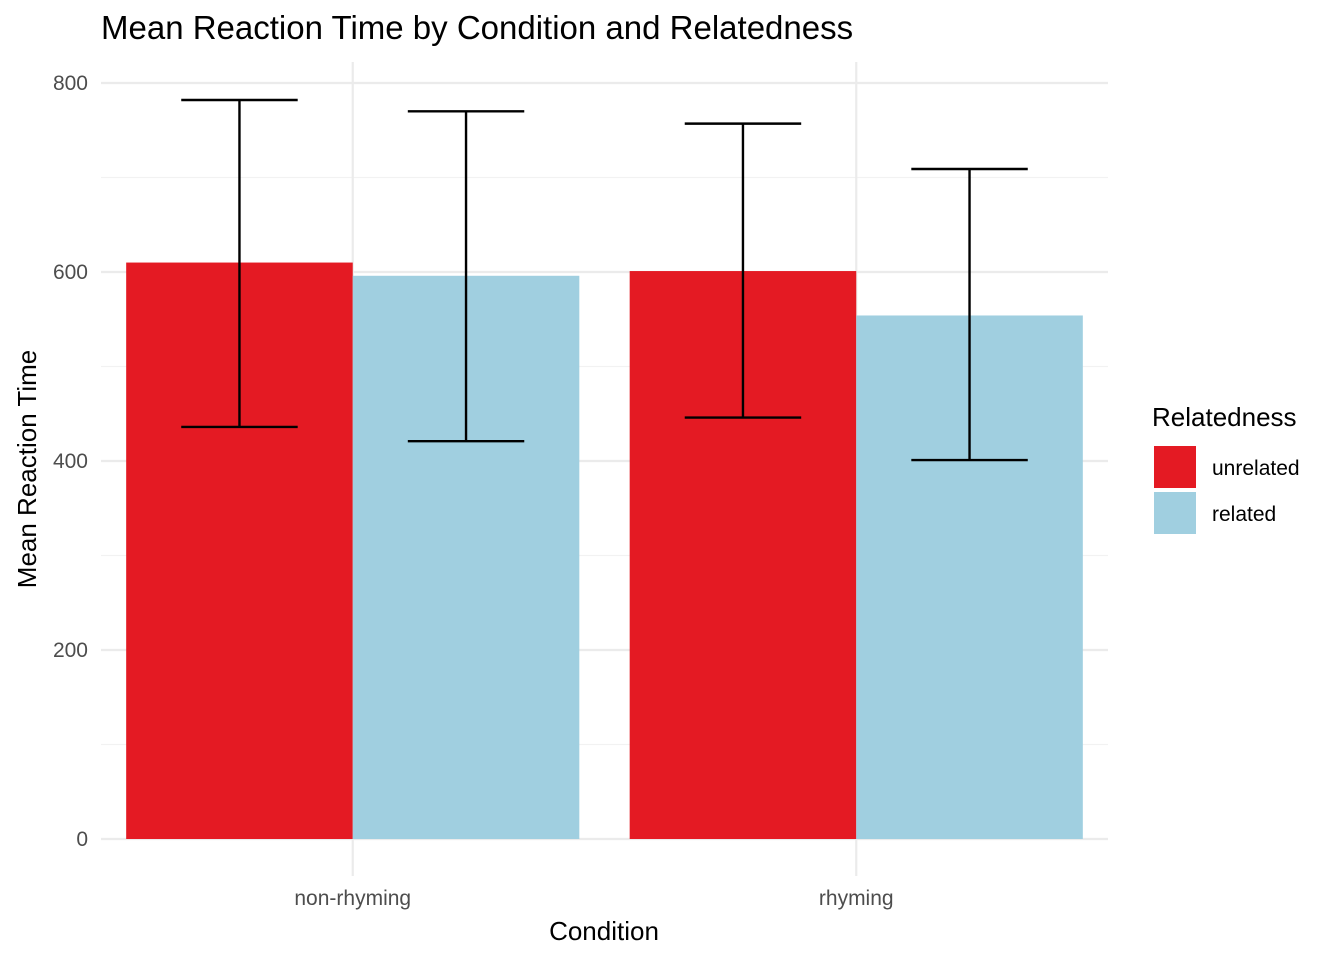 This screenshot has height=960, width=1344. I want to click on x-tick-label: rhyming, so click(856, 898).